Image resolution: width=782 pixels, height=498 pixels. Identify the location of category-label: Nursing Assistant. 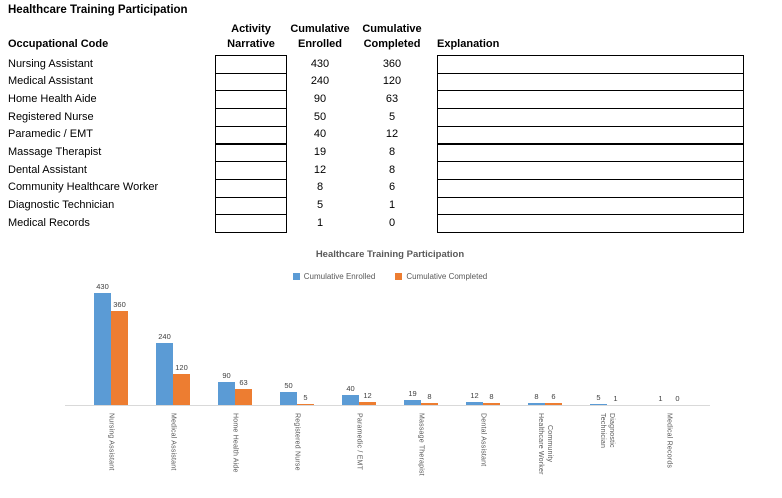
(111, 442).